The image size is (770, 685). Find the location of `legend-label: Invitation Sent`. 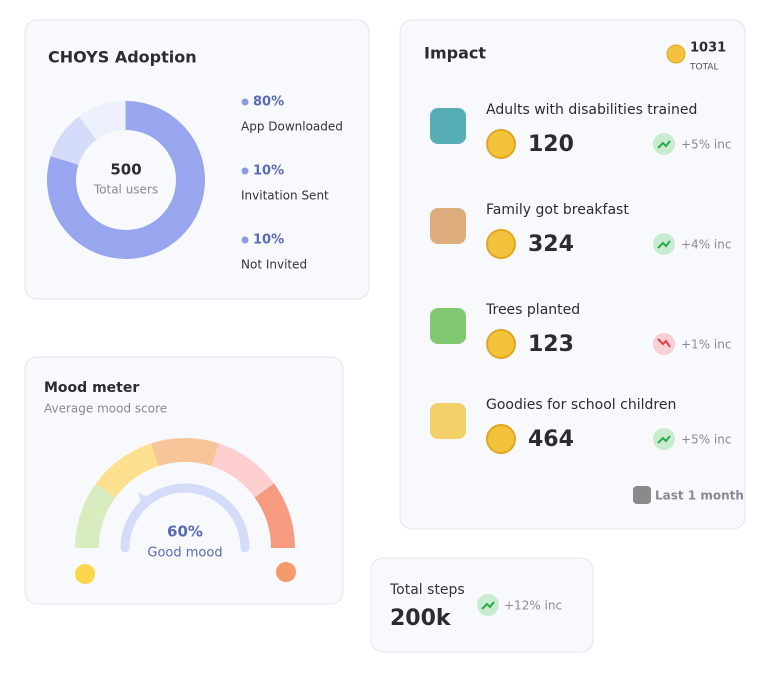

legend-label: Invitation Sent is located at coordinates (285, 196).